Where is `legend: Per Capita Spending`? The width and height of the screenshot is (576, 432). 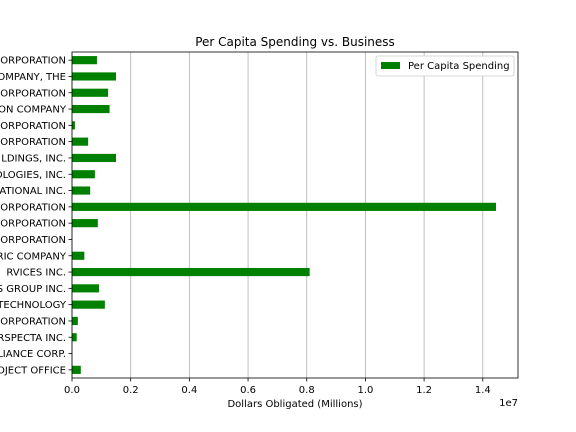
legend: Per Capita Spending is located at coordinates (445, 66).